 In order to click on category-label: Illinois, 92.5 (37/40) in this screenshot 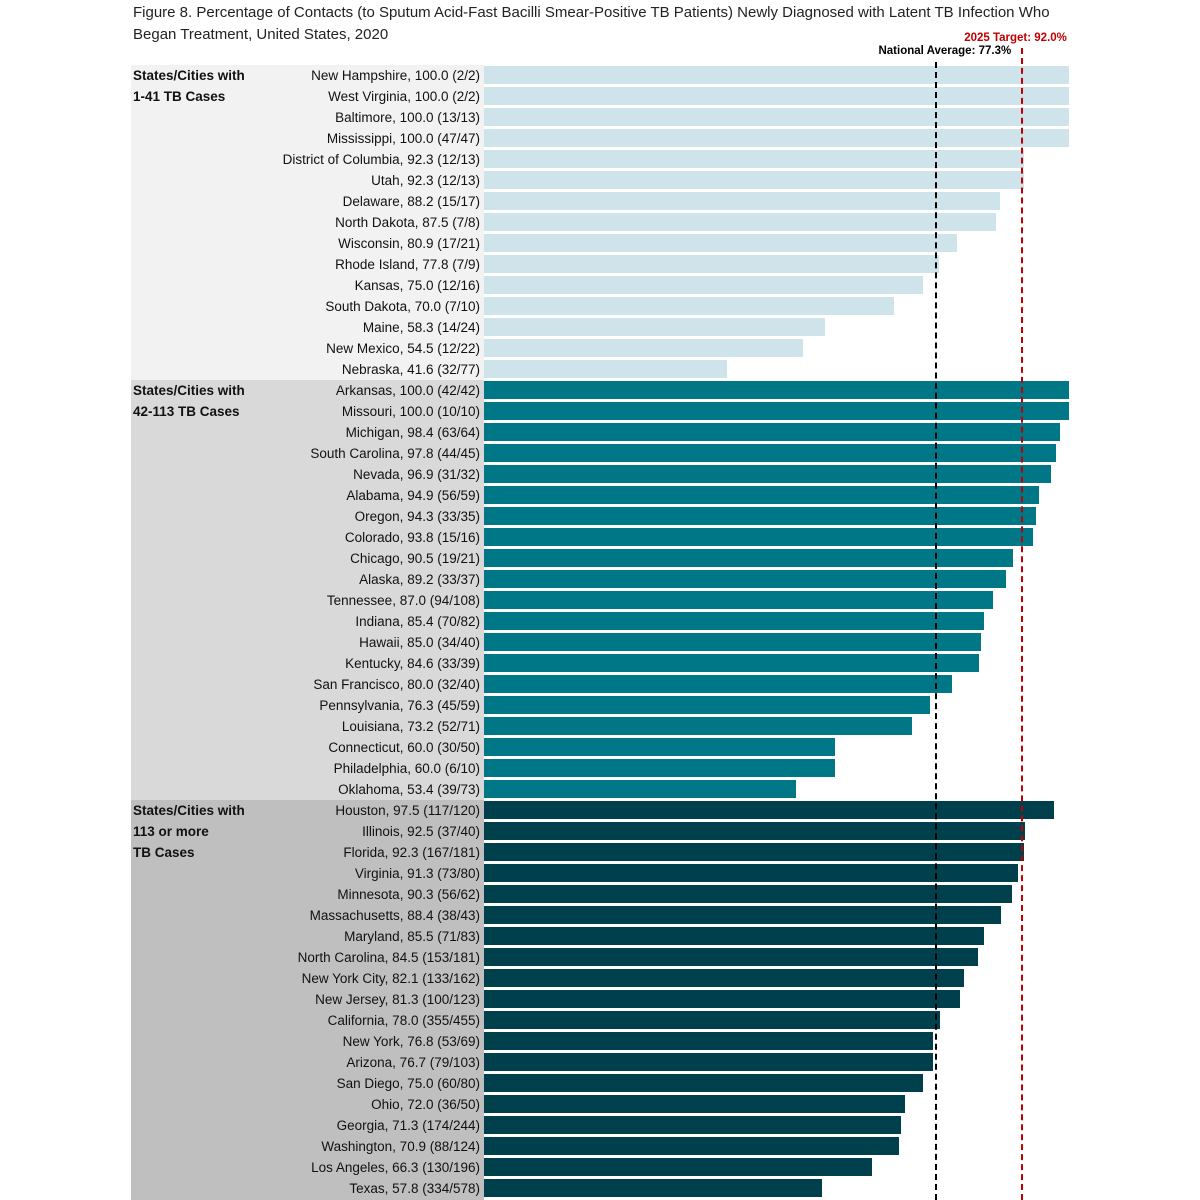, I will do `click(421, 831)`.